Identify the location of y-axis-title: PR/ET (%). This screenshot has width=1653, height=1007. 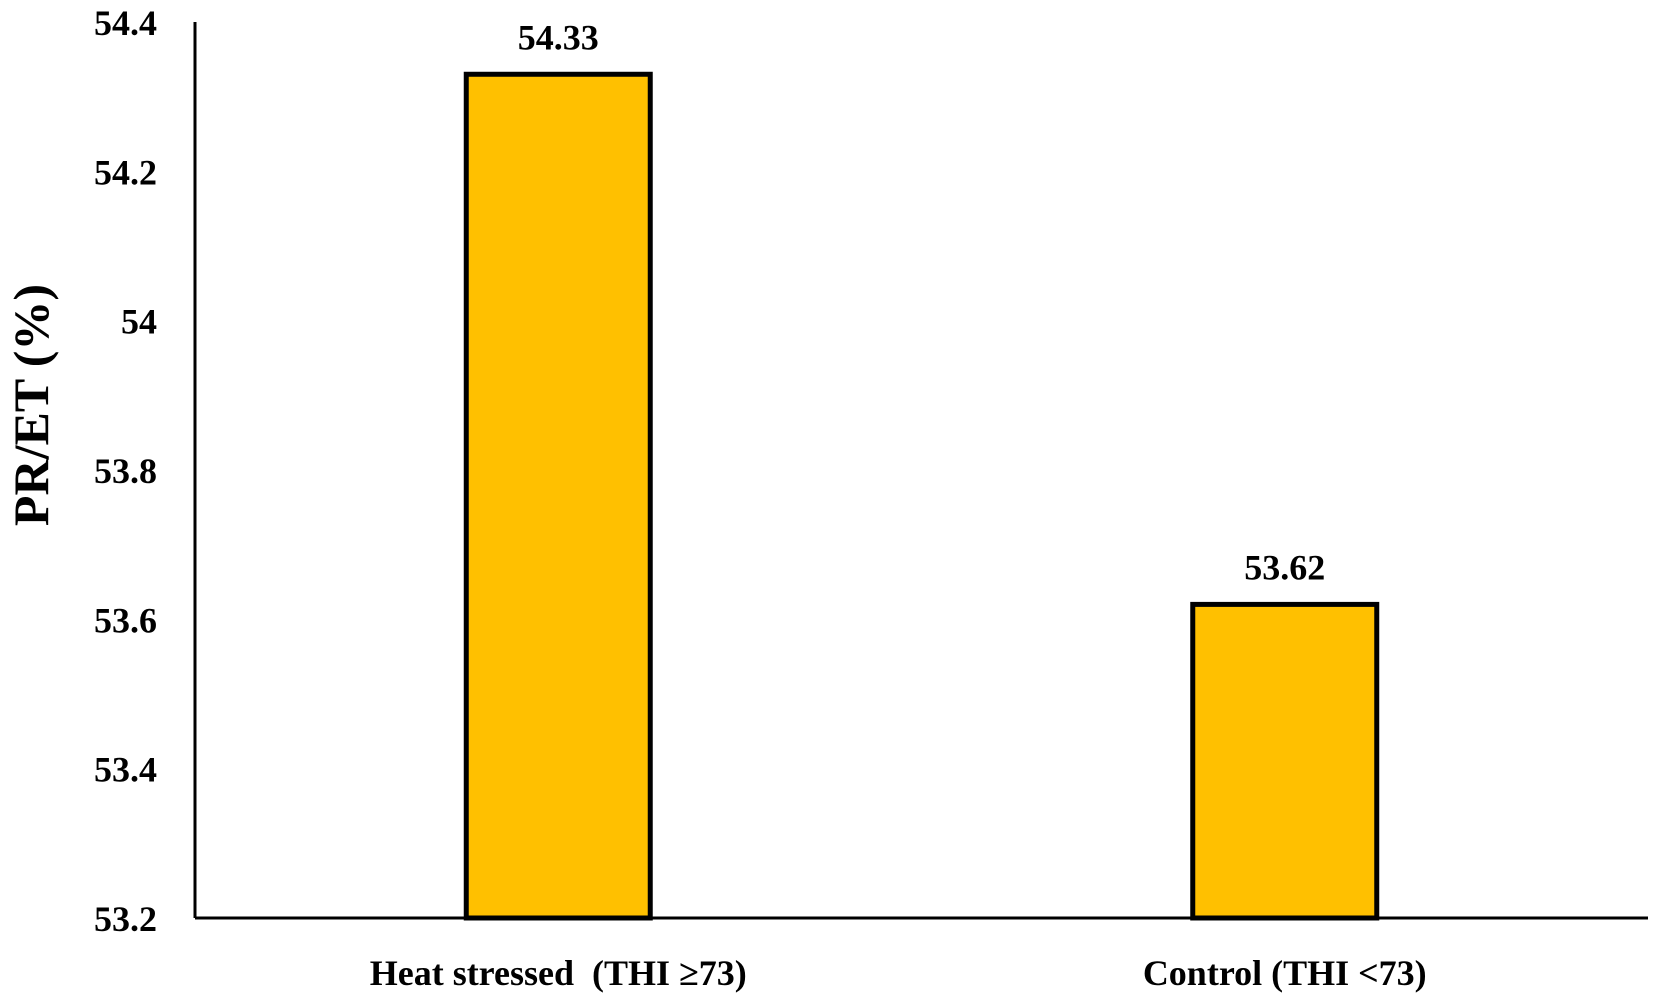
(31, 405).